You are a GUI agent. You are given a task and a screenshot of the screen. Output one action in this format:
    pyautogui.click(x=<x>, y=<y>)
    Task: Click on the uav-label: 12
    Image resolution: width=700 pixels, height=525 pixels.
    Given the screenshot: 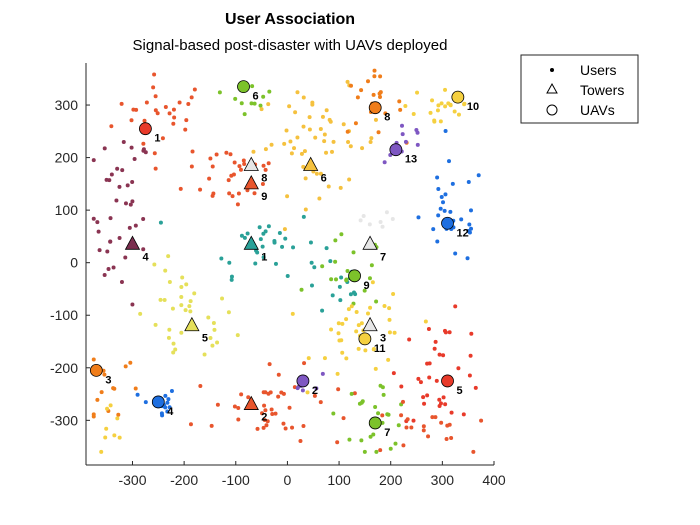 What is the action you would take?
    pyautogui.click(x=463, y=233)
    